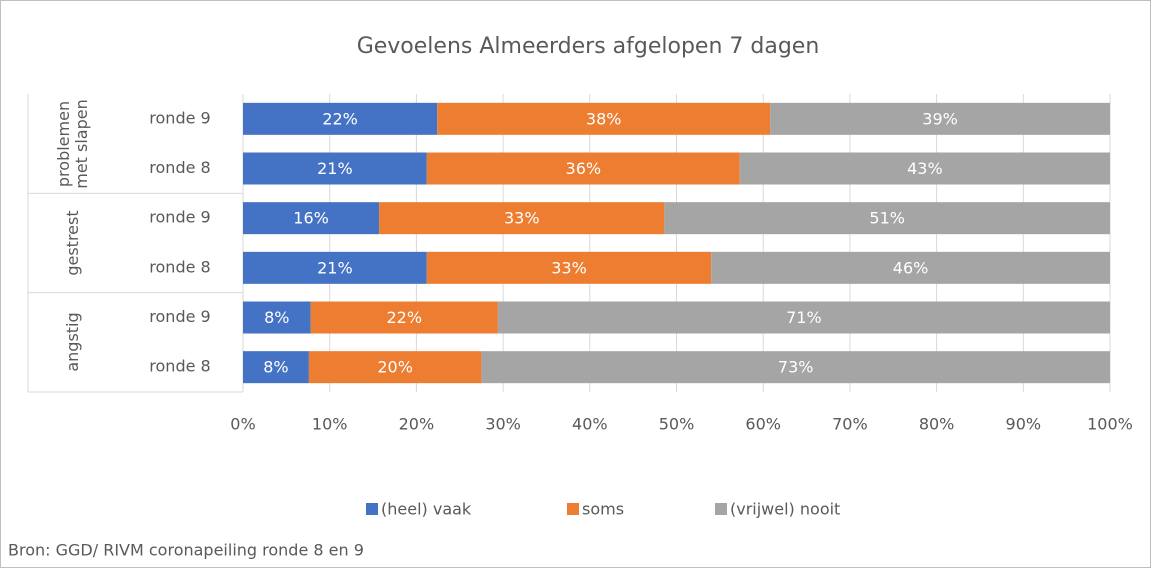 Image resolution: width=1151 pixels, height=568 pixels. I want to click on data-label: 38%, so click(604, 118).